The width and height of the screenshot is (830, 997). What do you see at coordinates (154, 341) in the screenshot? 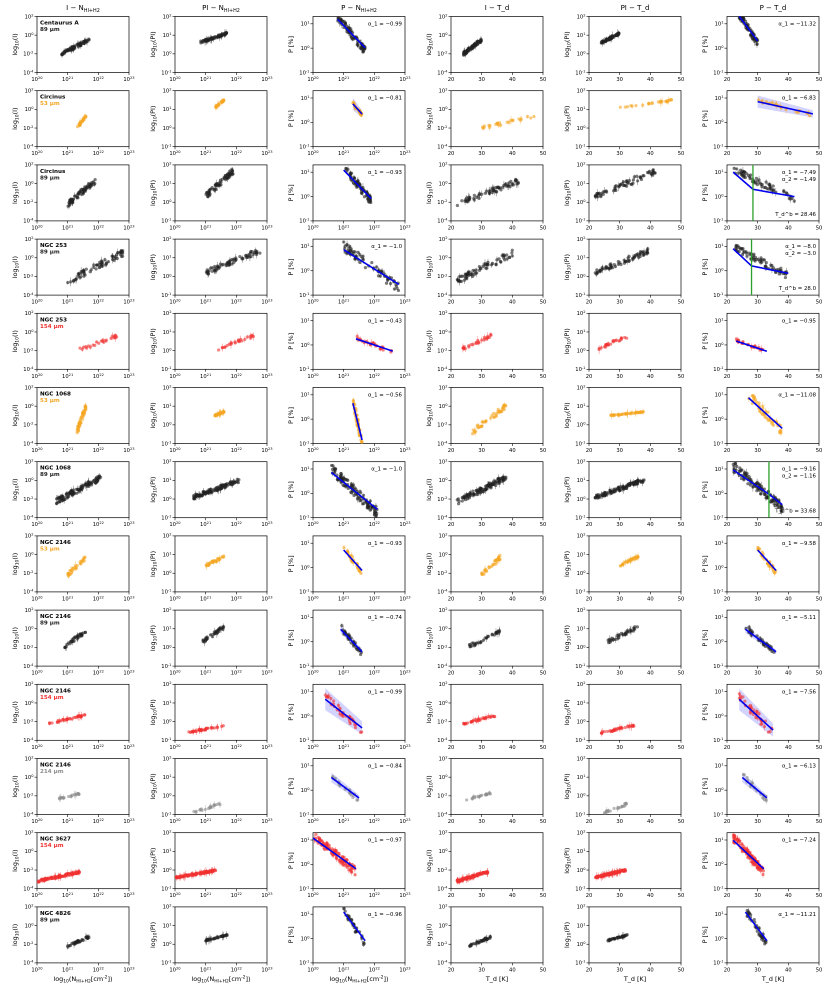
I see `y-axis-label: log10(PI)` at bounding box center [154, 341].